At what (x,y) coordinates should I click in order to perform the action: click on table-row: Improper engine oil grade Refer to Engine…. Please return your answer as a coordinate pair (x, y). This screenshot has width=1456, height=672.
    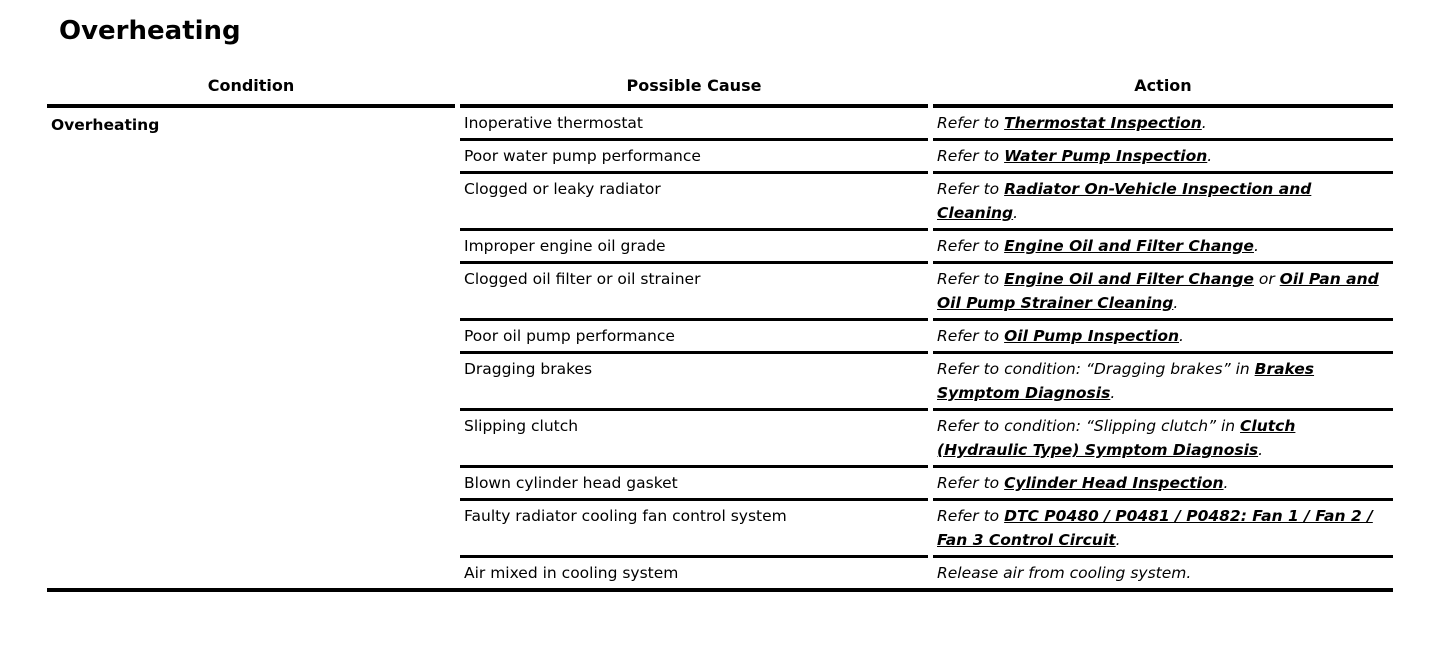
    Looking at the image, I should click on (926, 244).